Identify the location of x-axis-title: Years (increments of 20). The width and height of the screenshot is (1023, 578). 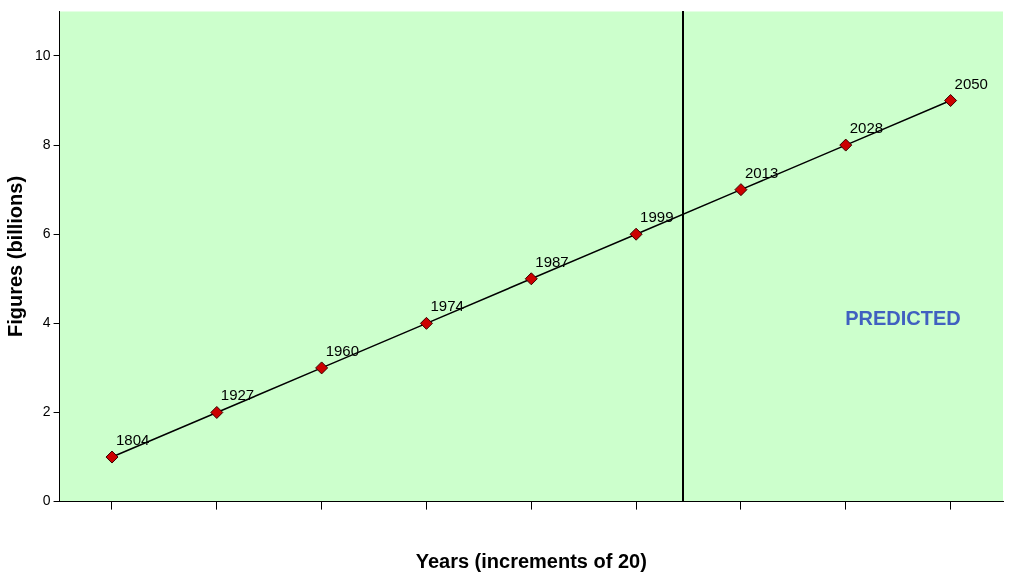
(531, 560).